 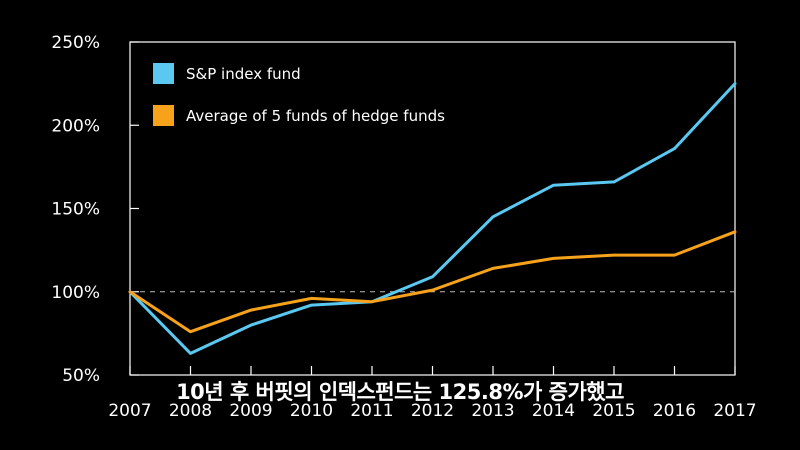 I want to click on x-tick-label: 2012, so click(x=432, y=411).